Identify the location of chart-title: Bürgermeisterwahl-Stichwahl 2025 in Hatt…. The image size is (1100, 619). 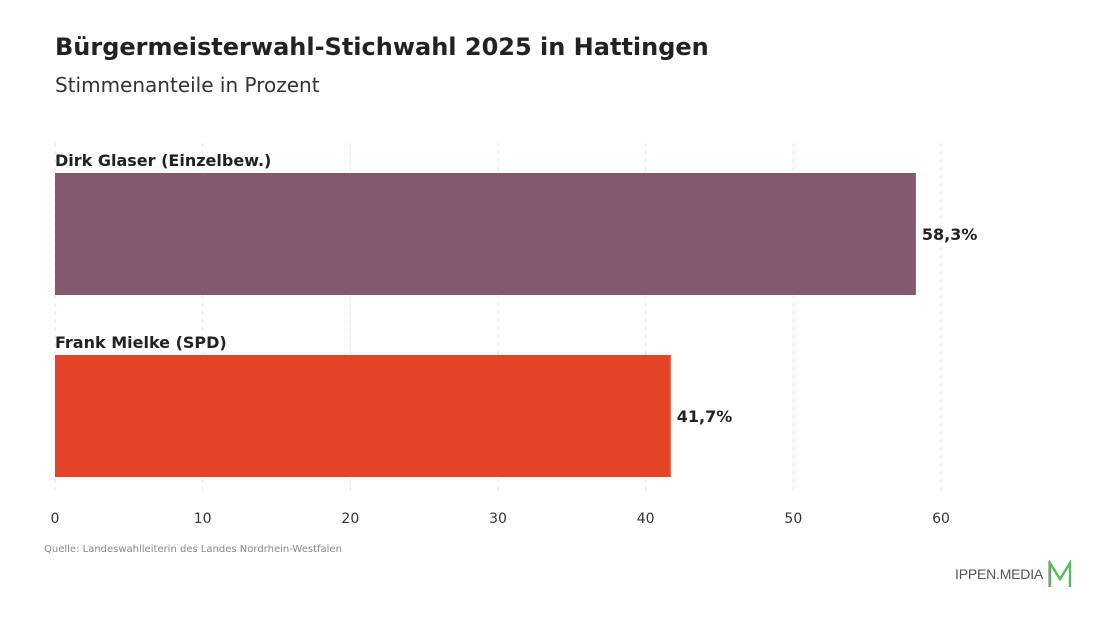
(382, 47).